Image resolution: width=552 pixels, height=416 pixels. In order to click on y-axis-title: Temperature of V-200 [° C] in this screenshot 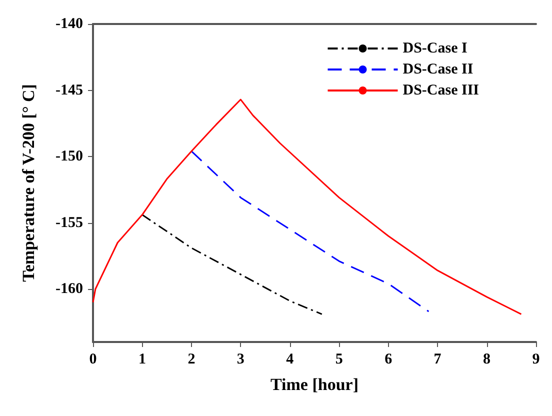, I will do `click(28, 183)`.